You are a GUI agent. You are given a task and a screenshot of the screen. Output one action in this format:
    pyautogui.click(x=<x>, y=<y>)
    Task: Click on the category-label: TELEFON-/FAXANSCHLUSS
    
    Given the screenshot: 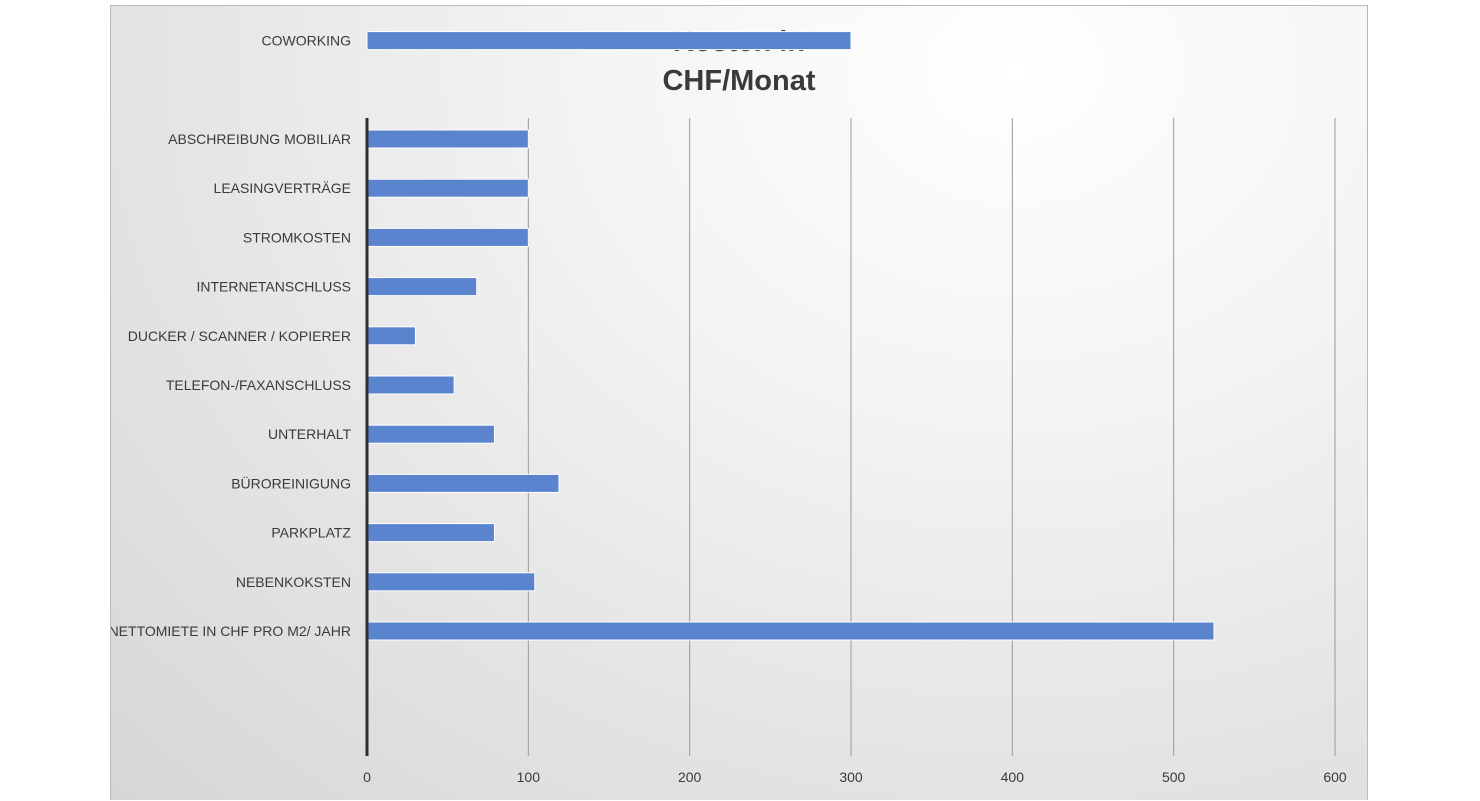 What is the action you would take?
    pyautogui.click(x=258, y=385)
    